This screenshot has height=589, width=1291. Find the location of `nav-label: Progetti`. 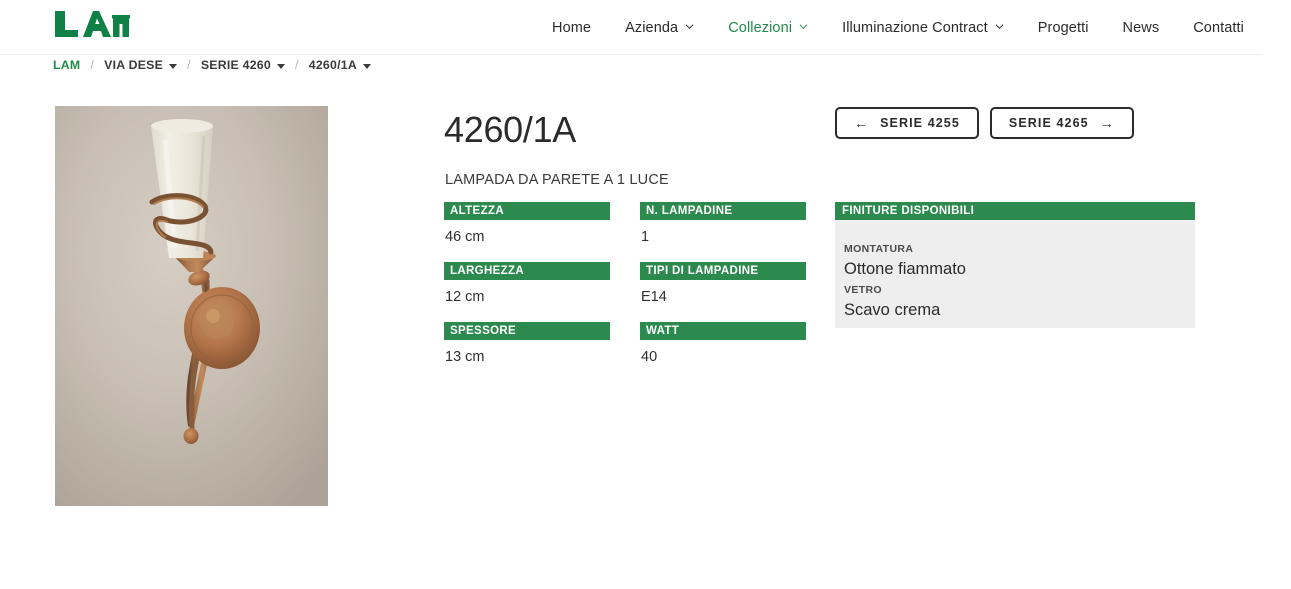

nav-label: Progetti is located at coordinates (1063, 27).